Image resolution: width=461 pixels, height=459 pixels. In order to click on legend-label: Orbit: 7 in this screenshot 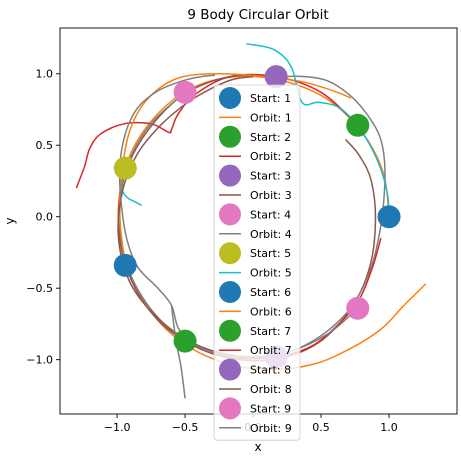, I will do `click(271, 350)`.